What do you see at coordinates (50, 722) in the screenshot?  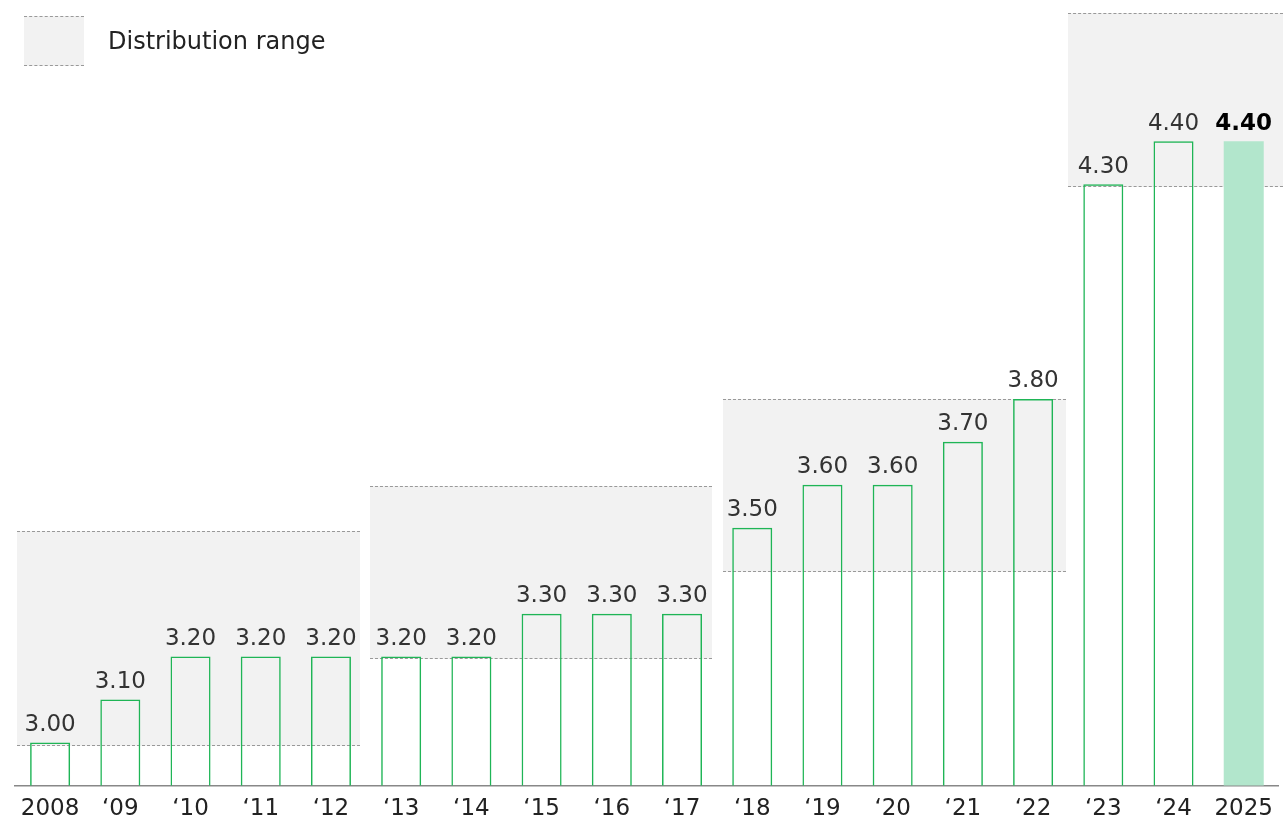 I see `data-label: 3.00` at bounding box center [50, 722].